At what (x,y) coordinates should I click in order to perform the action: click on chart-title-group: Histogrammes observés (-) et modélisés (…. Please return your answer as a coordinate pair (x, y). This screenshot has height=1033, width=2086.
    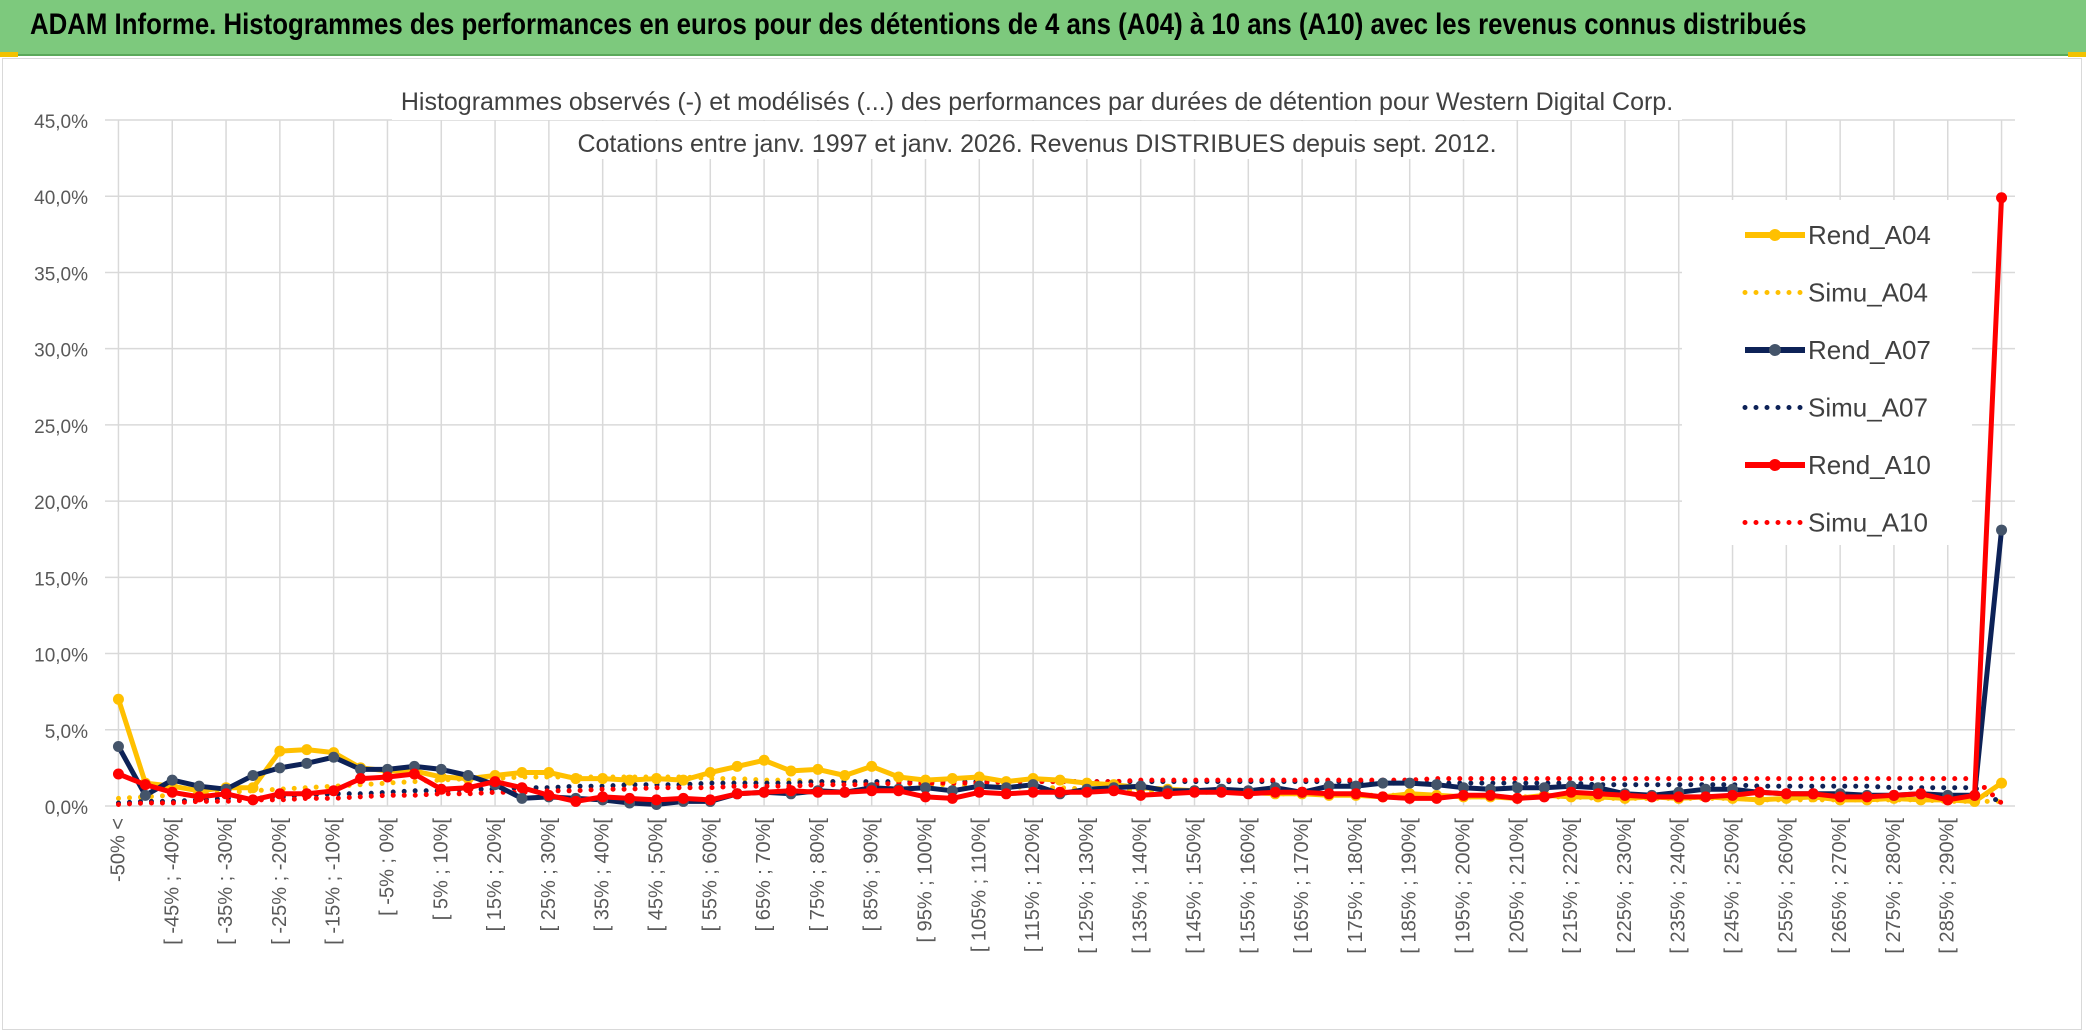
    Looking at the image, I should click on (1037, 119).